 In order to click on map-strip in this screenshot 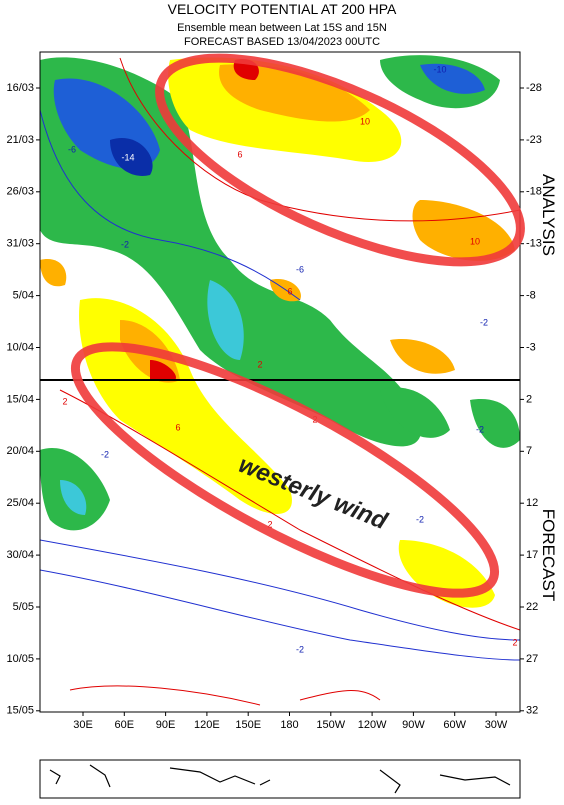, I will do `click(280, 779)`.